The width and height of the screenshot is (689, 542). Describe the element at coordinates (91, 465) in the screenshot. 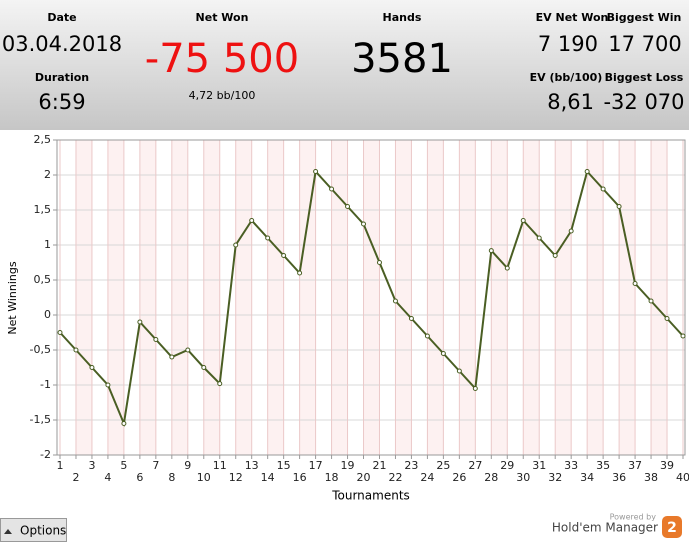

I see `x-tick-label: 3` at that location.